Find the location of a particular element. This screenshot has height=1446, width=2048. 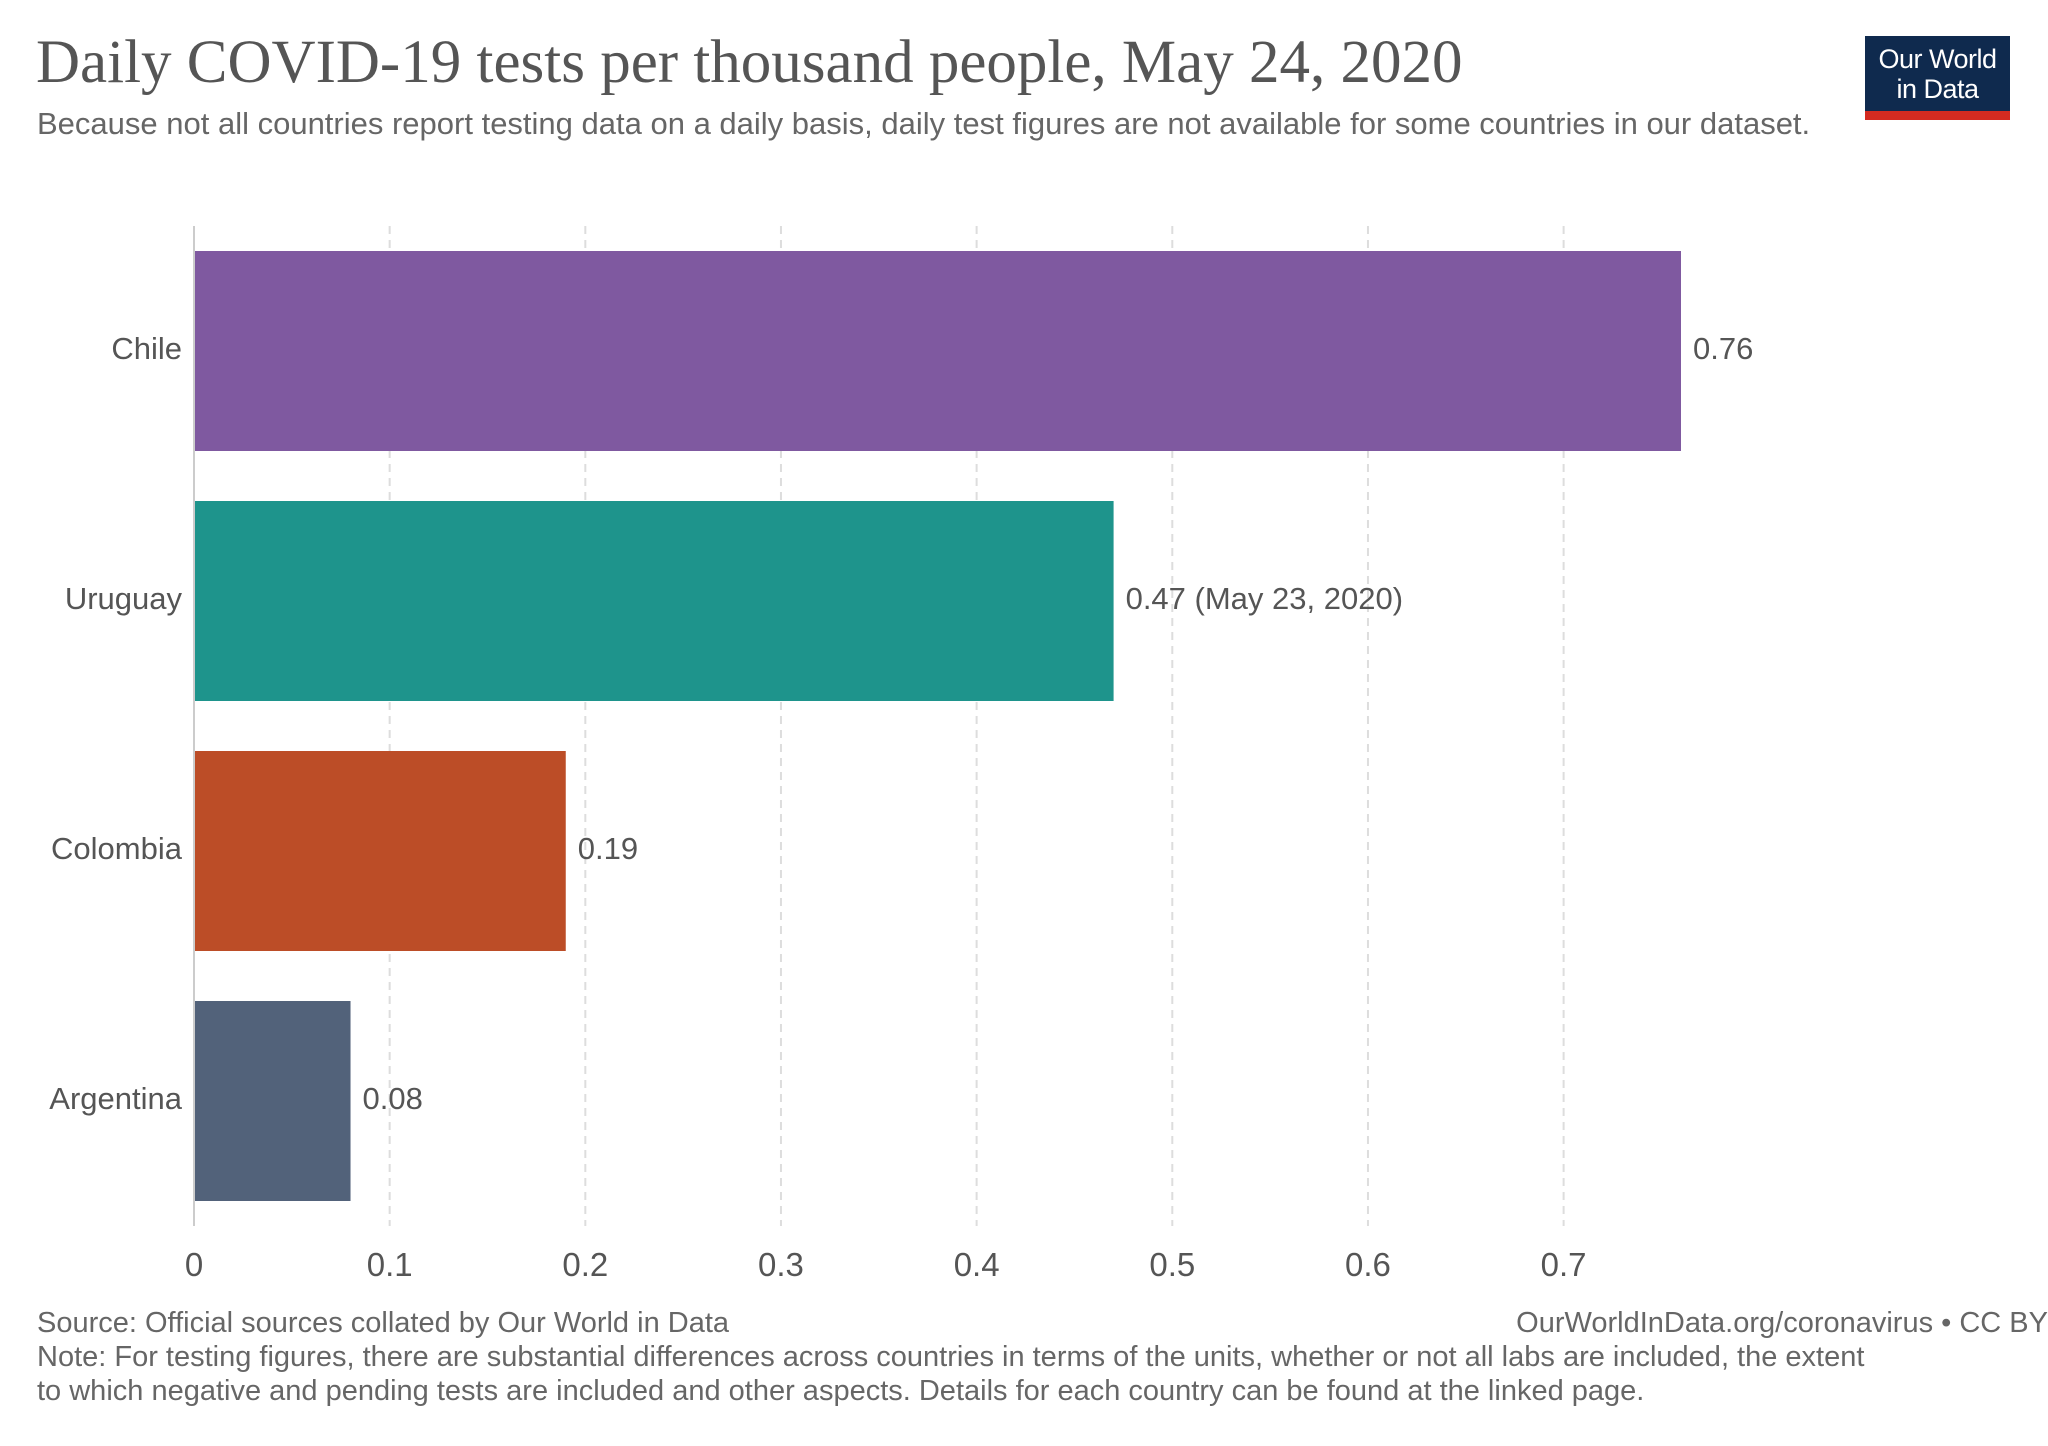

x-axis-ticks: 0 0.1 0.2 0.3 0.4 0.5 0.6 0.7 is located at coordinates (886, 1264).